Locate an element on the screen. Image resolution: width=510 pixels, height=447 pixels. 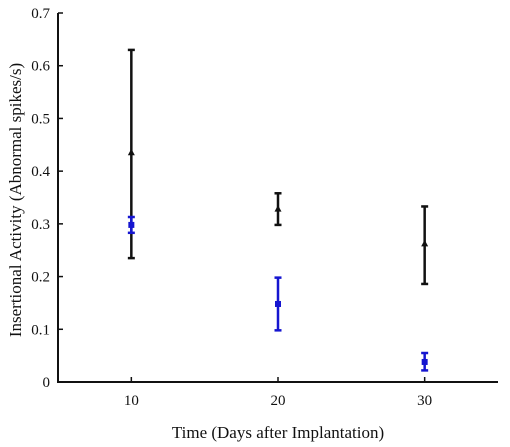
y-tick-label: 0.6 is located at coordinates (40, 67).